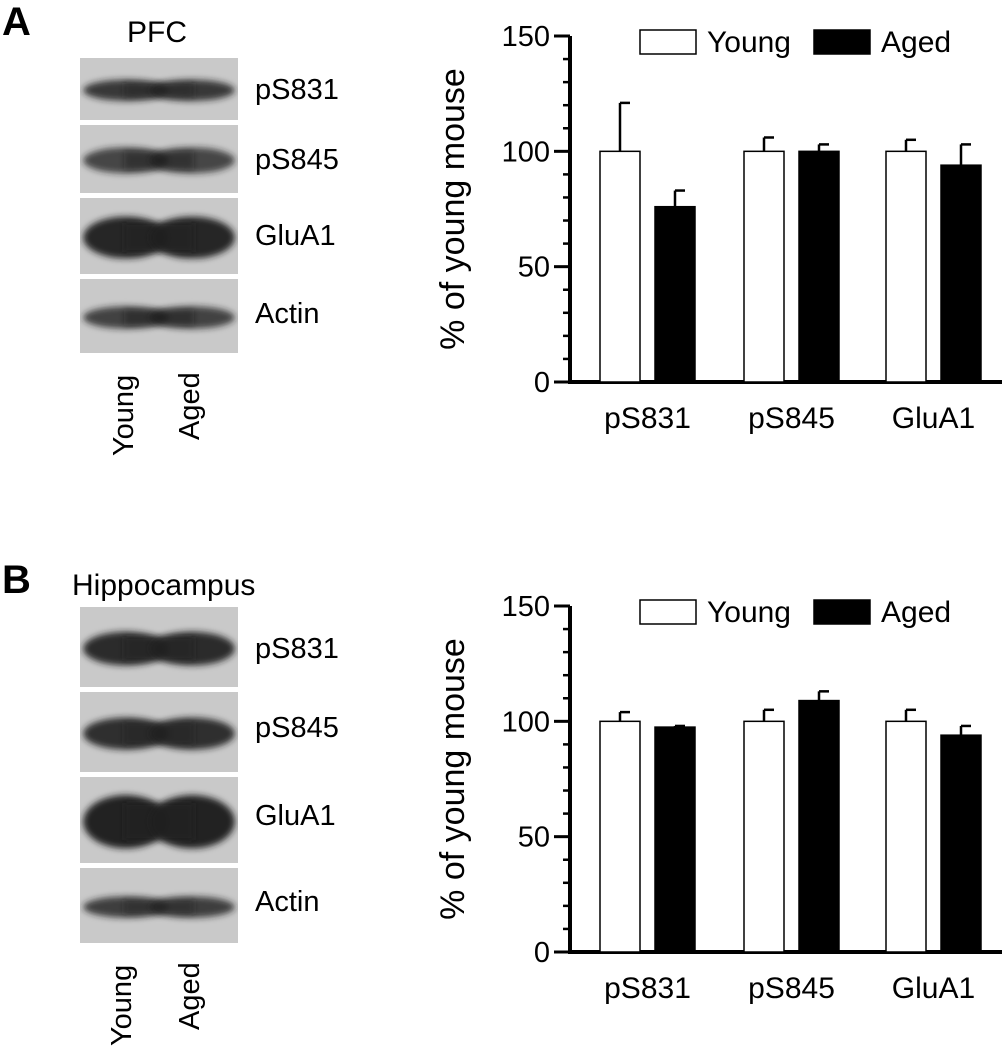  Describe the element at coordinates (16, 580) in the screenshot. I see `panel-b-letter: B` at that location.